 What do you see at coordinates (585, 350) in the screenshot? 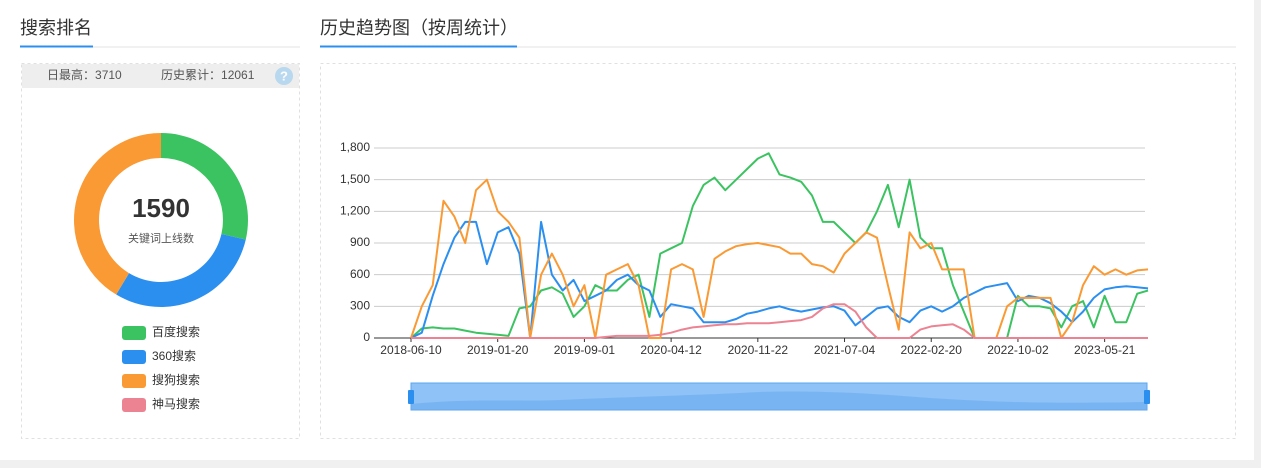
I see `x-tick-label: 2019-09-01` at bounding box center [585, 350].